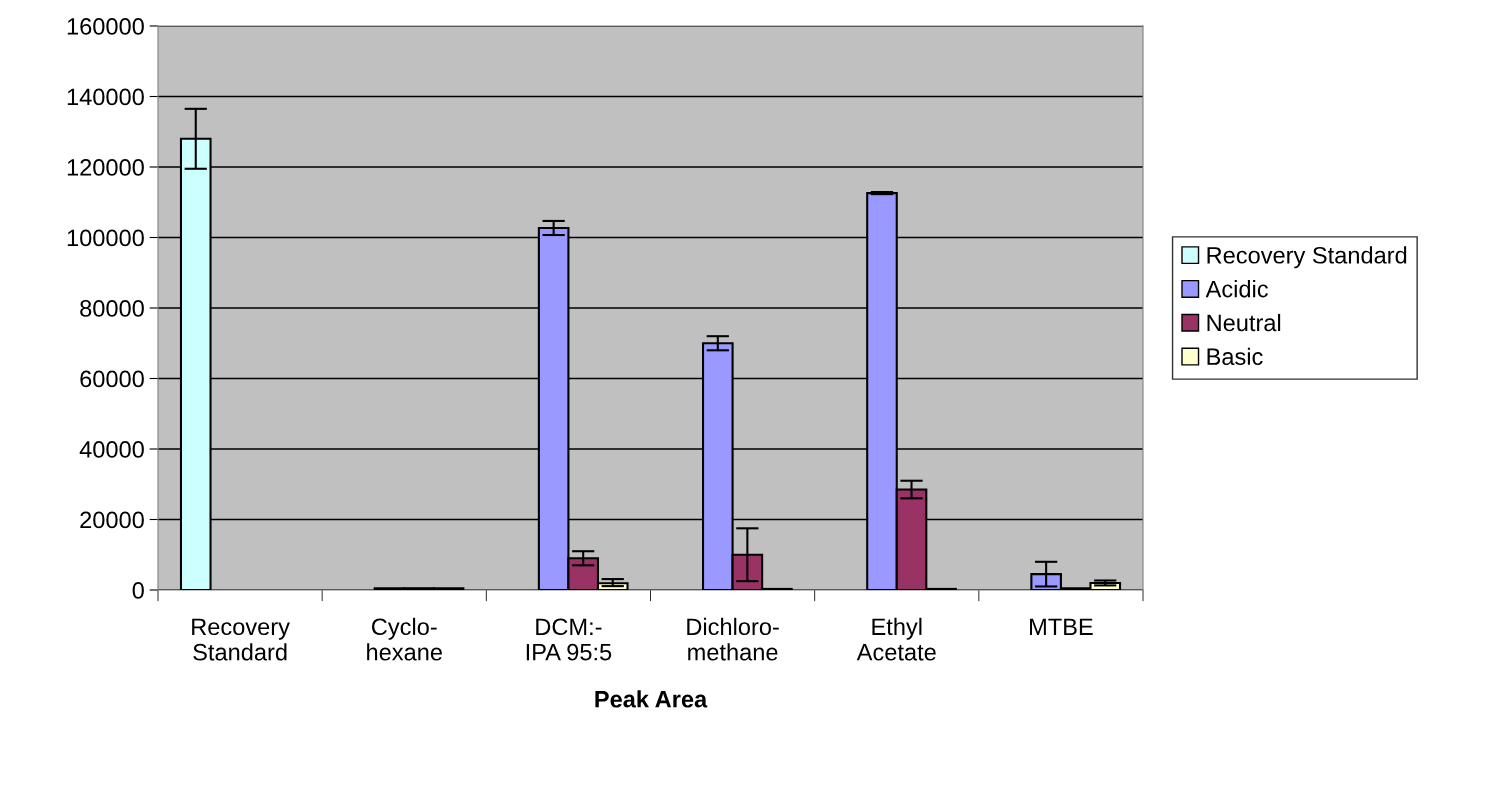  What do you see at coordinates (404, 639) in the screenshot?
I see `x-tick-label: Cyclo- hexane` at bounding box center [404, 639].